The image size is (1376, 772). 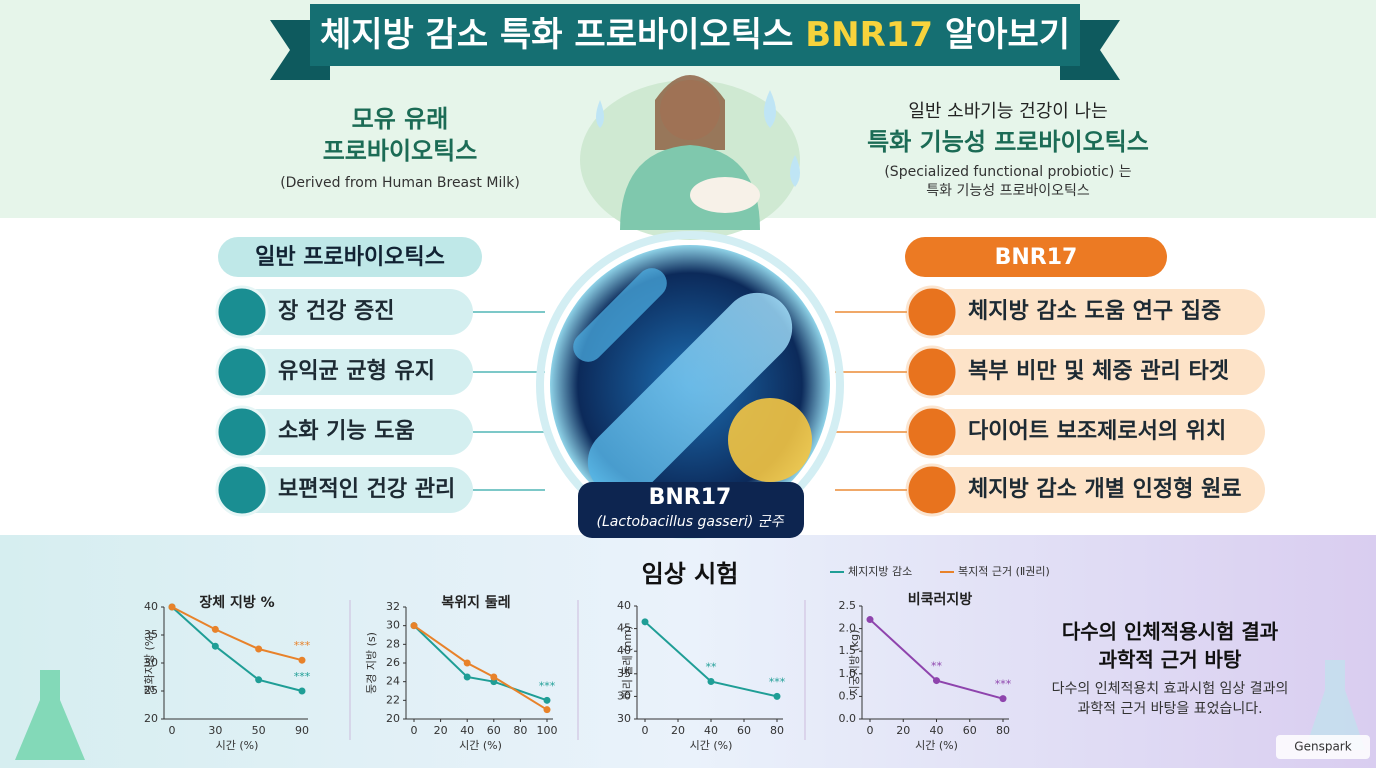 I want to click on item-text: 다이어트 보조제로서의 위치, so click(x=1097, y=431).